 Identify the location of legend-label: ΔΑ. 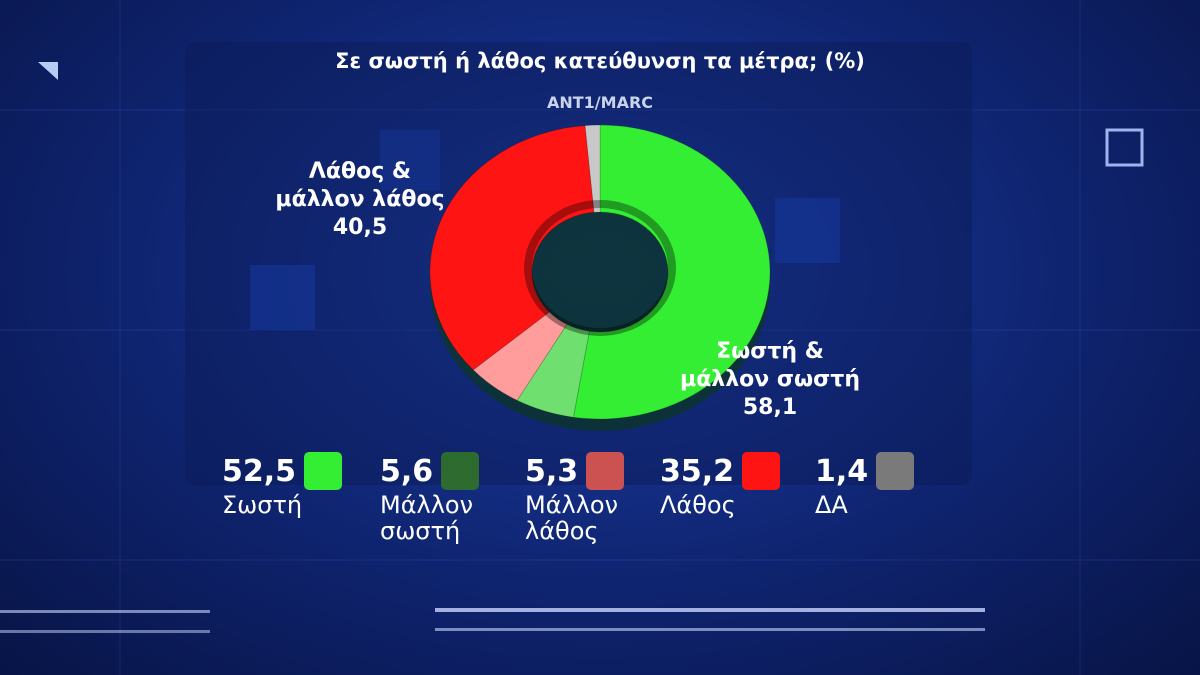
(831, 505).